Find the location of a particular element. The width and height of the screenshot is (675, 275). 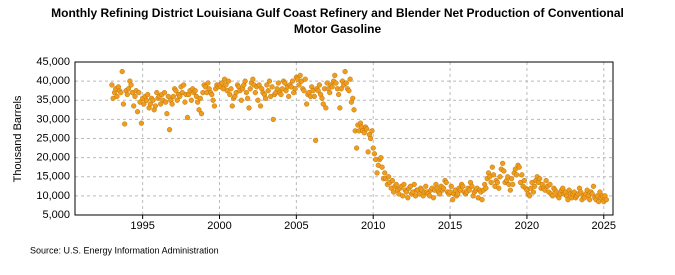

y-tick-label: 15,000 is located at coordinates (53, 177).